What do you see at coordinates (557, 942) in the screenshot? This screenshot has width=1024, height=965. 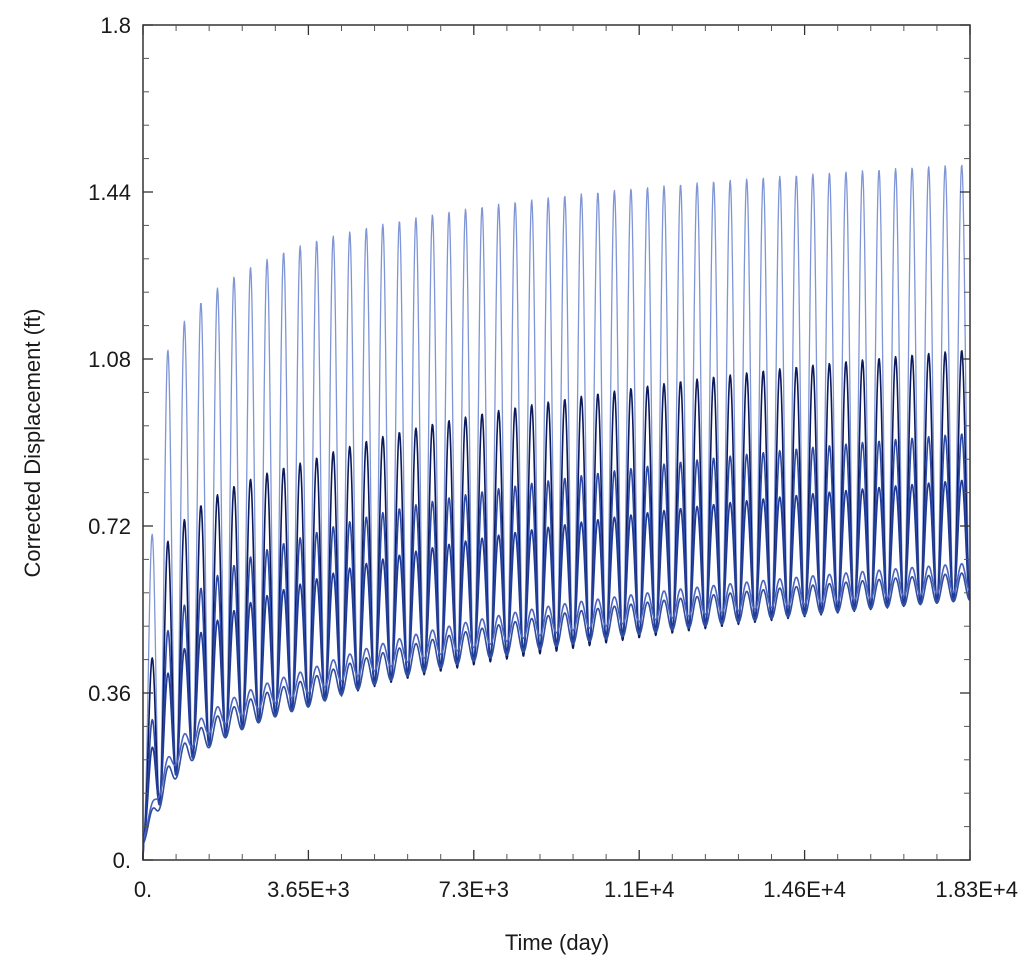 I see `x-axis-label: Time (day)` at bounding box center [557, 942].